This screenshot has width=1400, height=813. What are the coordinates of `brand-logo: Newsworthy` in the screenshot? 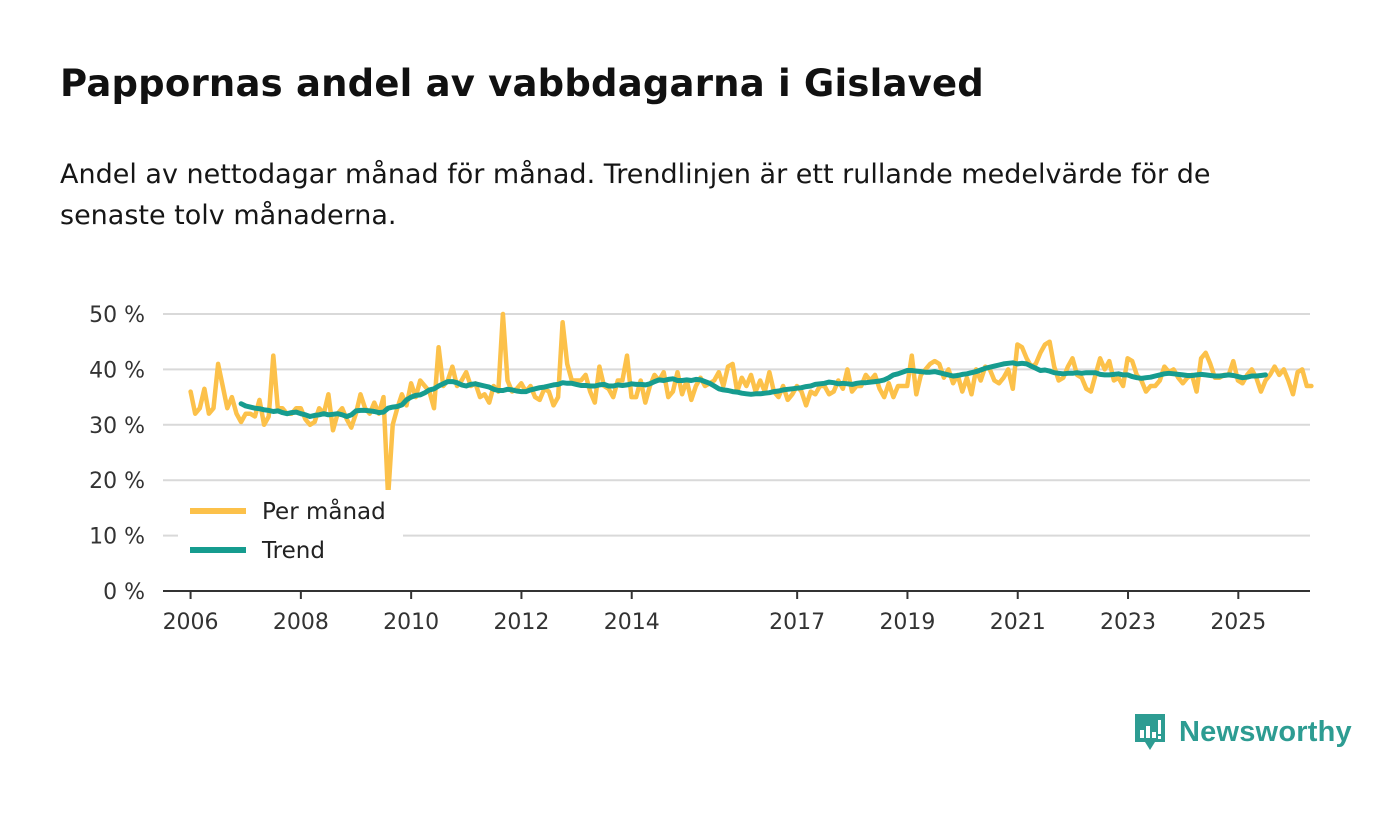 It's located at (1242, 732).